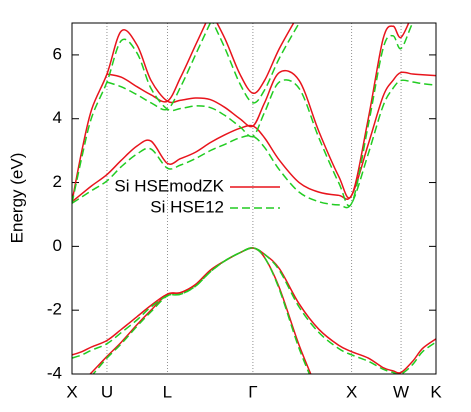 This screenshot has width=471, height=412. I want to click on y-axis-label: Energy (eV), so click(16, 198).